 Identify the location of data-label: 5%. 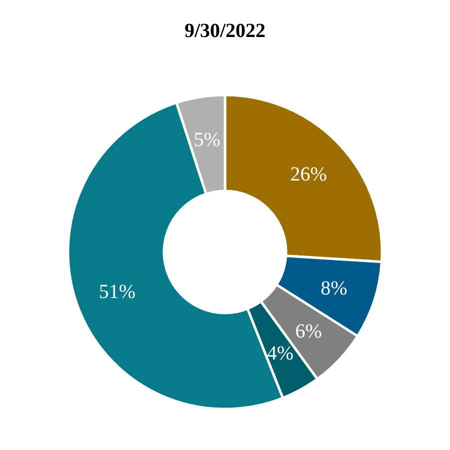
(207, 139).